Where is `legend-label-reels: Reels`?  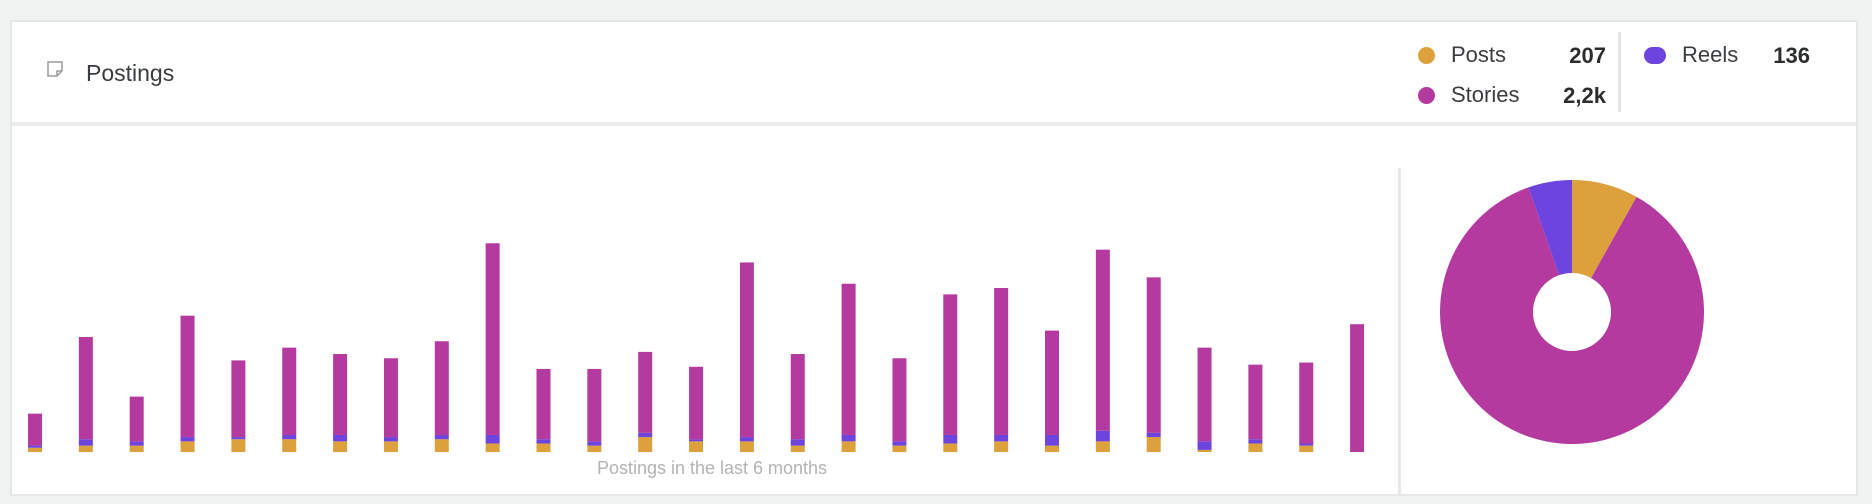
legend-label-reels: Reels is located at coordinates (1710, 54).